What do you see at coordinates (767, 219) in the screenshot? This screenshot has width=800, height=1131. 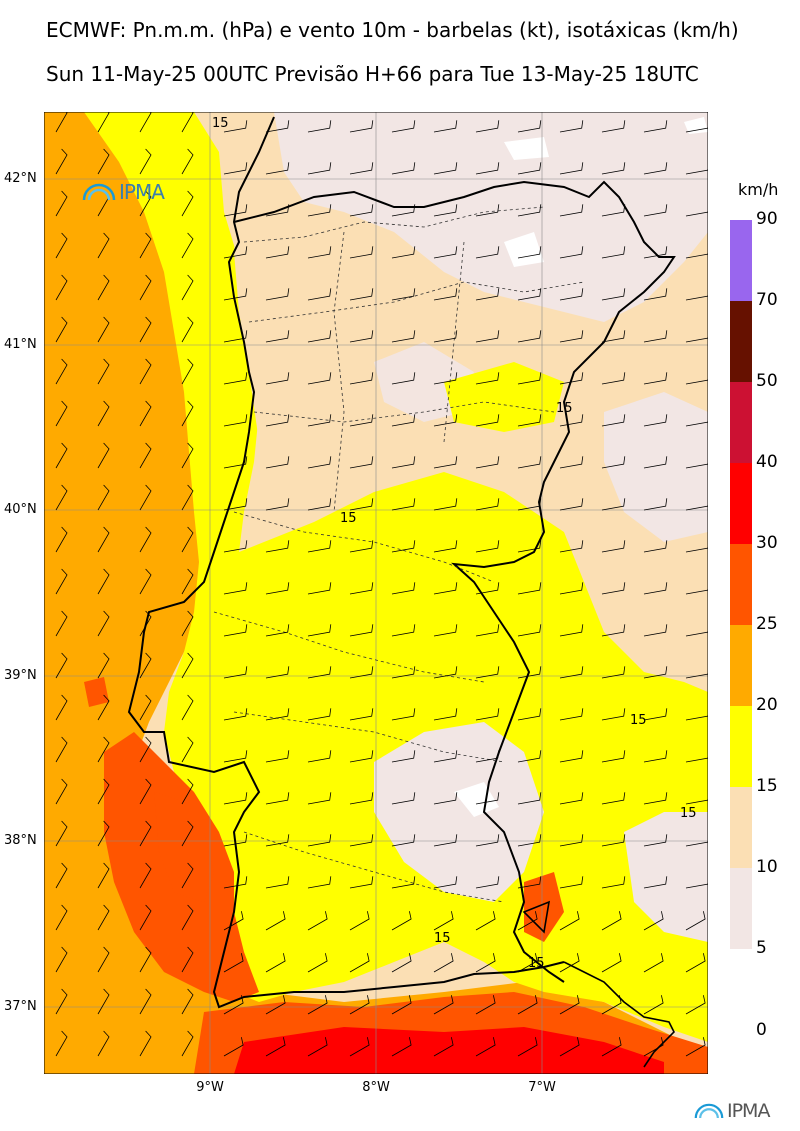 I see `legend-label-90: 90` at bounding box center [767, 219].